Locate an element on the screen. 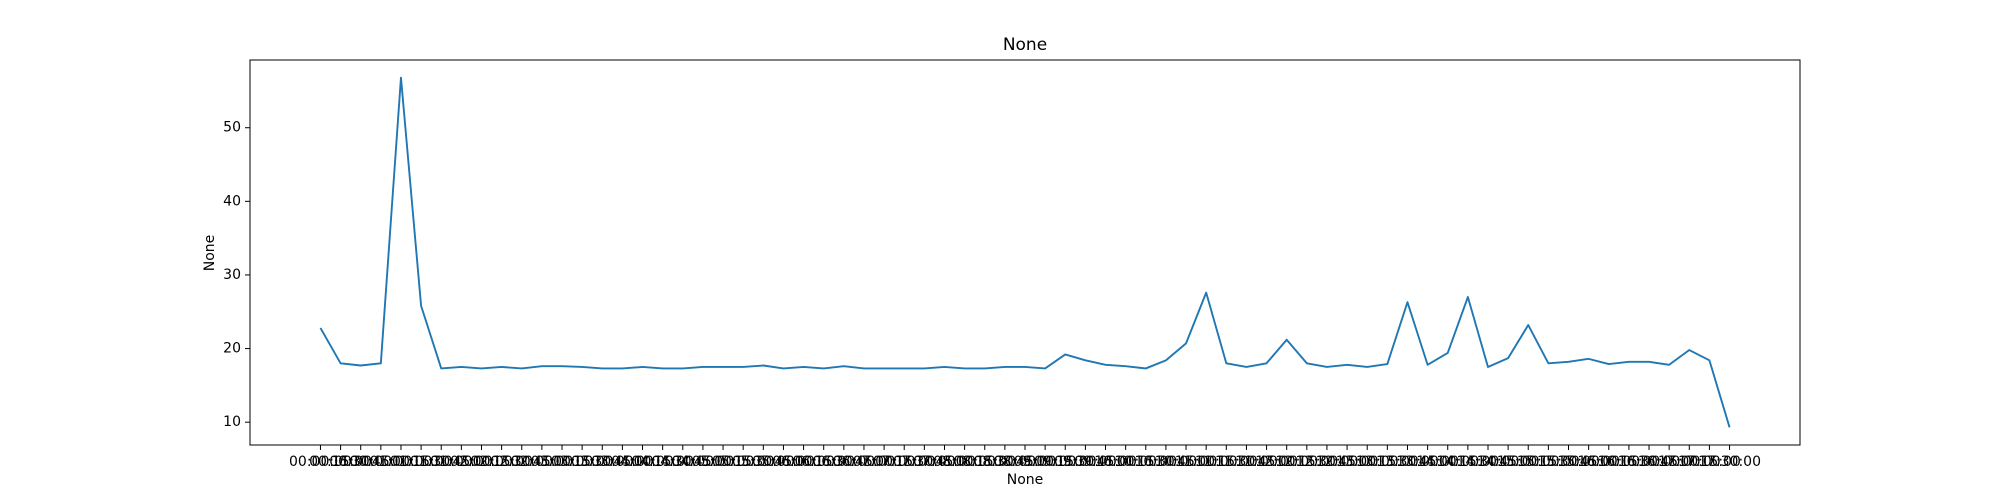  x-tick-label: 14:45:00 is located at coordinates (1508, 462).